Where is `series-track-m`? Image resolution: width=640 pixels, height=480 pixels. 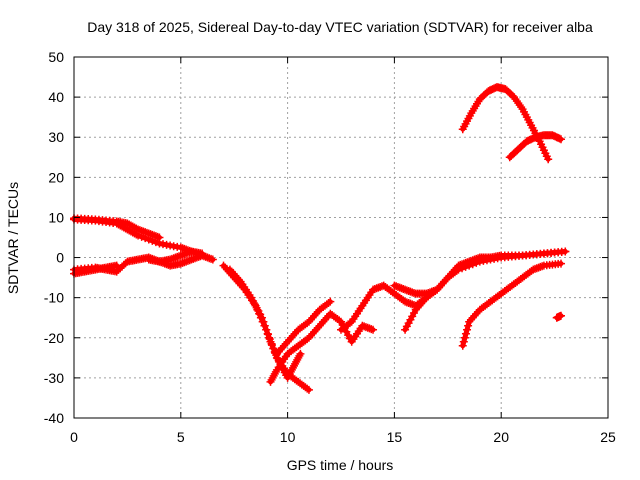
series-track-m is located at coordinates (512, 304).